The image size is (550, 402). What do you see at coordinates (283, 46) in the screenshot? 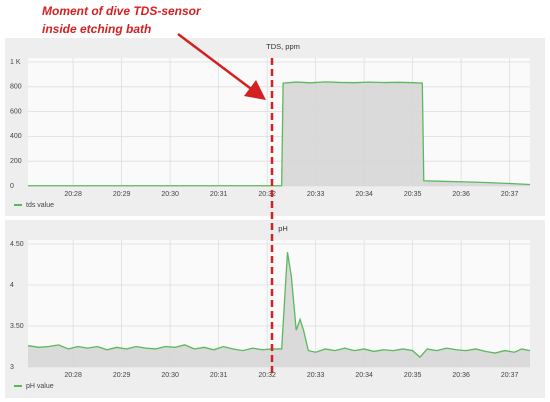
I see `chart-title: TDS, ppm` at bounding box center [283, 46].